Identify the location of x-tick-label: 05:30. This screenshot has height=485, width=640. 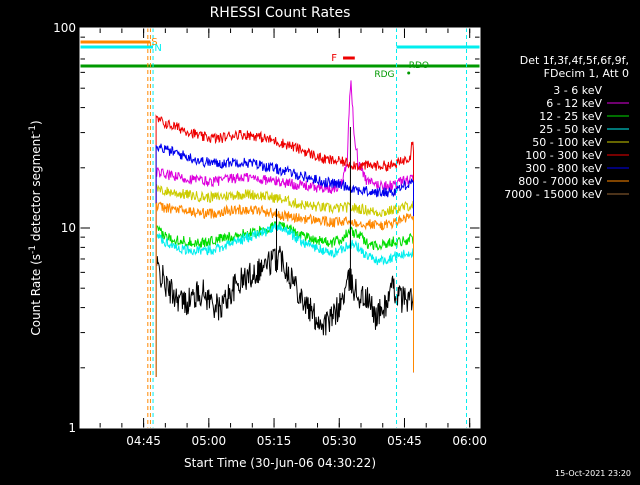
(339, 441).